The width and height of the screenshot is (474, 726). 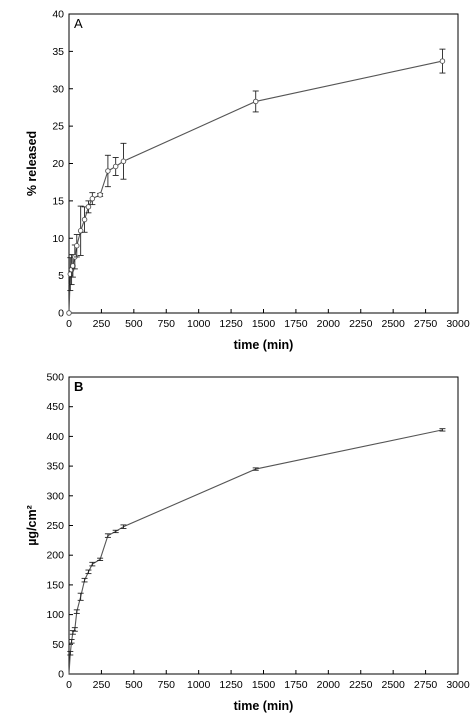 What do you see at coordinates (55, 496) in the screenshot?
I see `y-tick-label: 300` at bounding box center [55, 496].